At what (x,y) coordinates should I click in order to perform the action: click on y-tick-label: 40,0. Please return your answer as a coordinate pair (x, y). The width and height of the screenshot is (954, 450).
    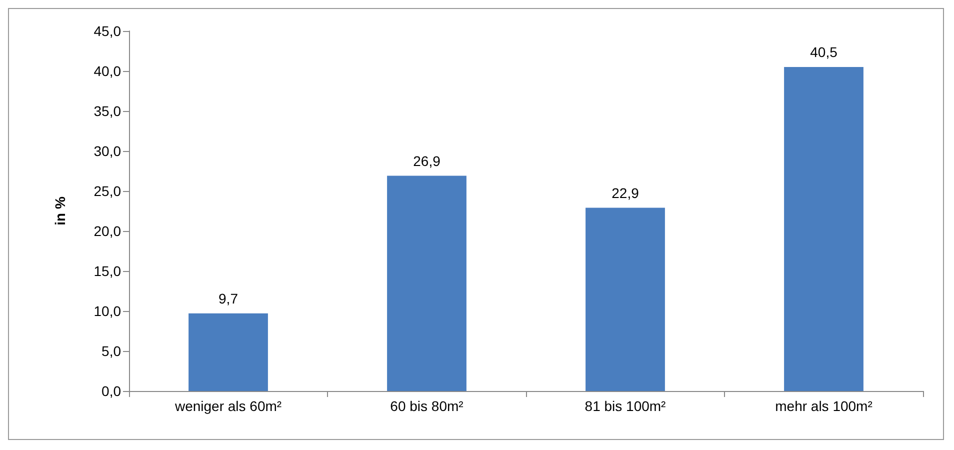
    Looking at the image, I should click on (108, 71).